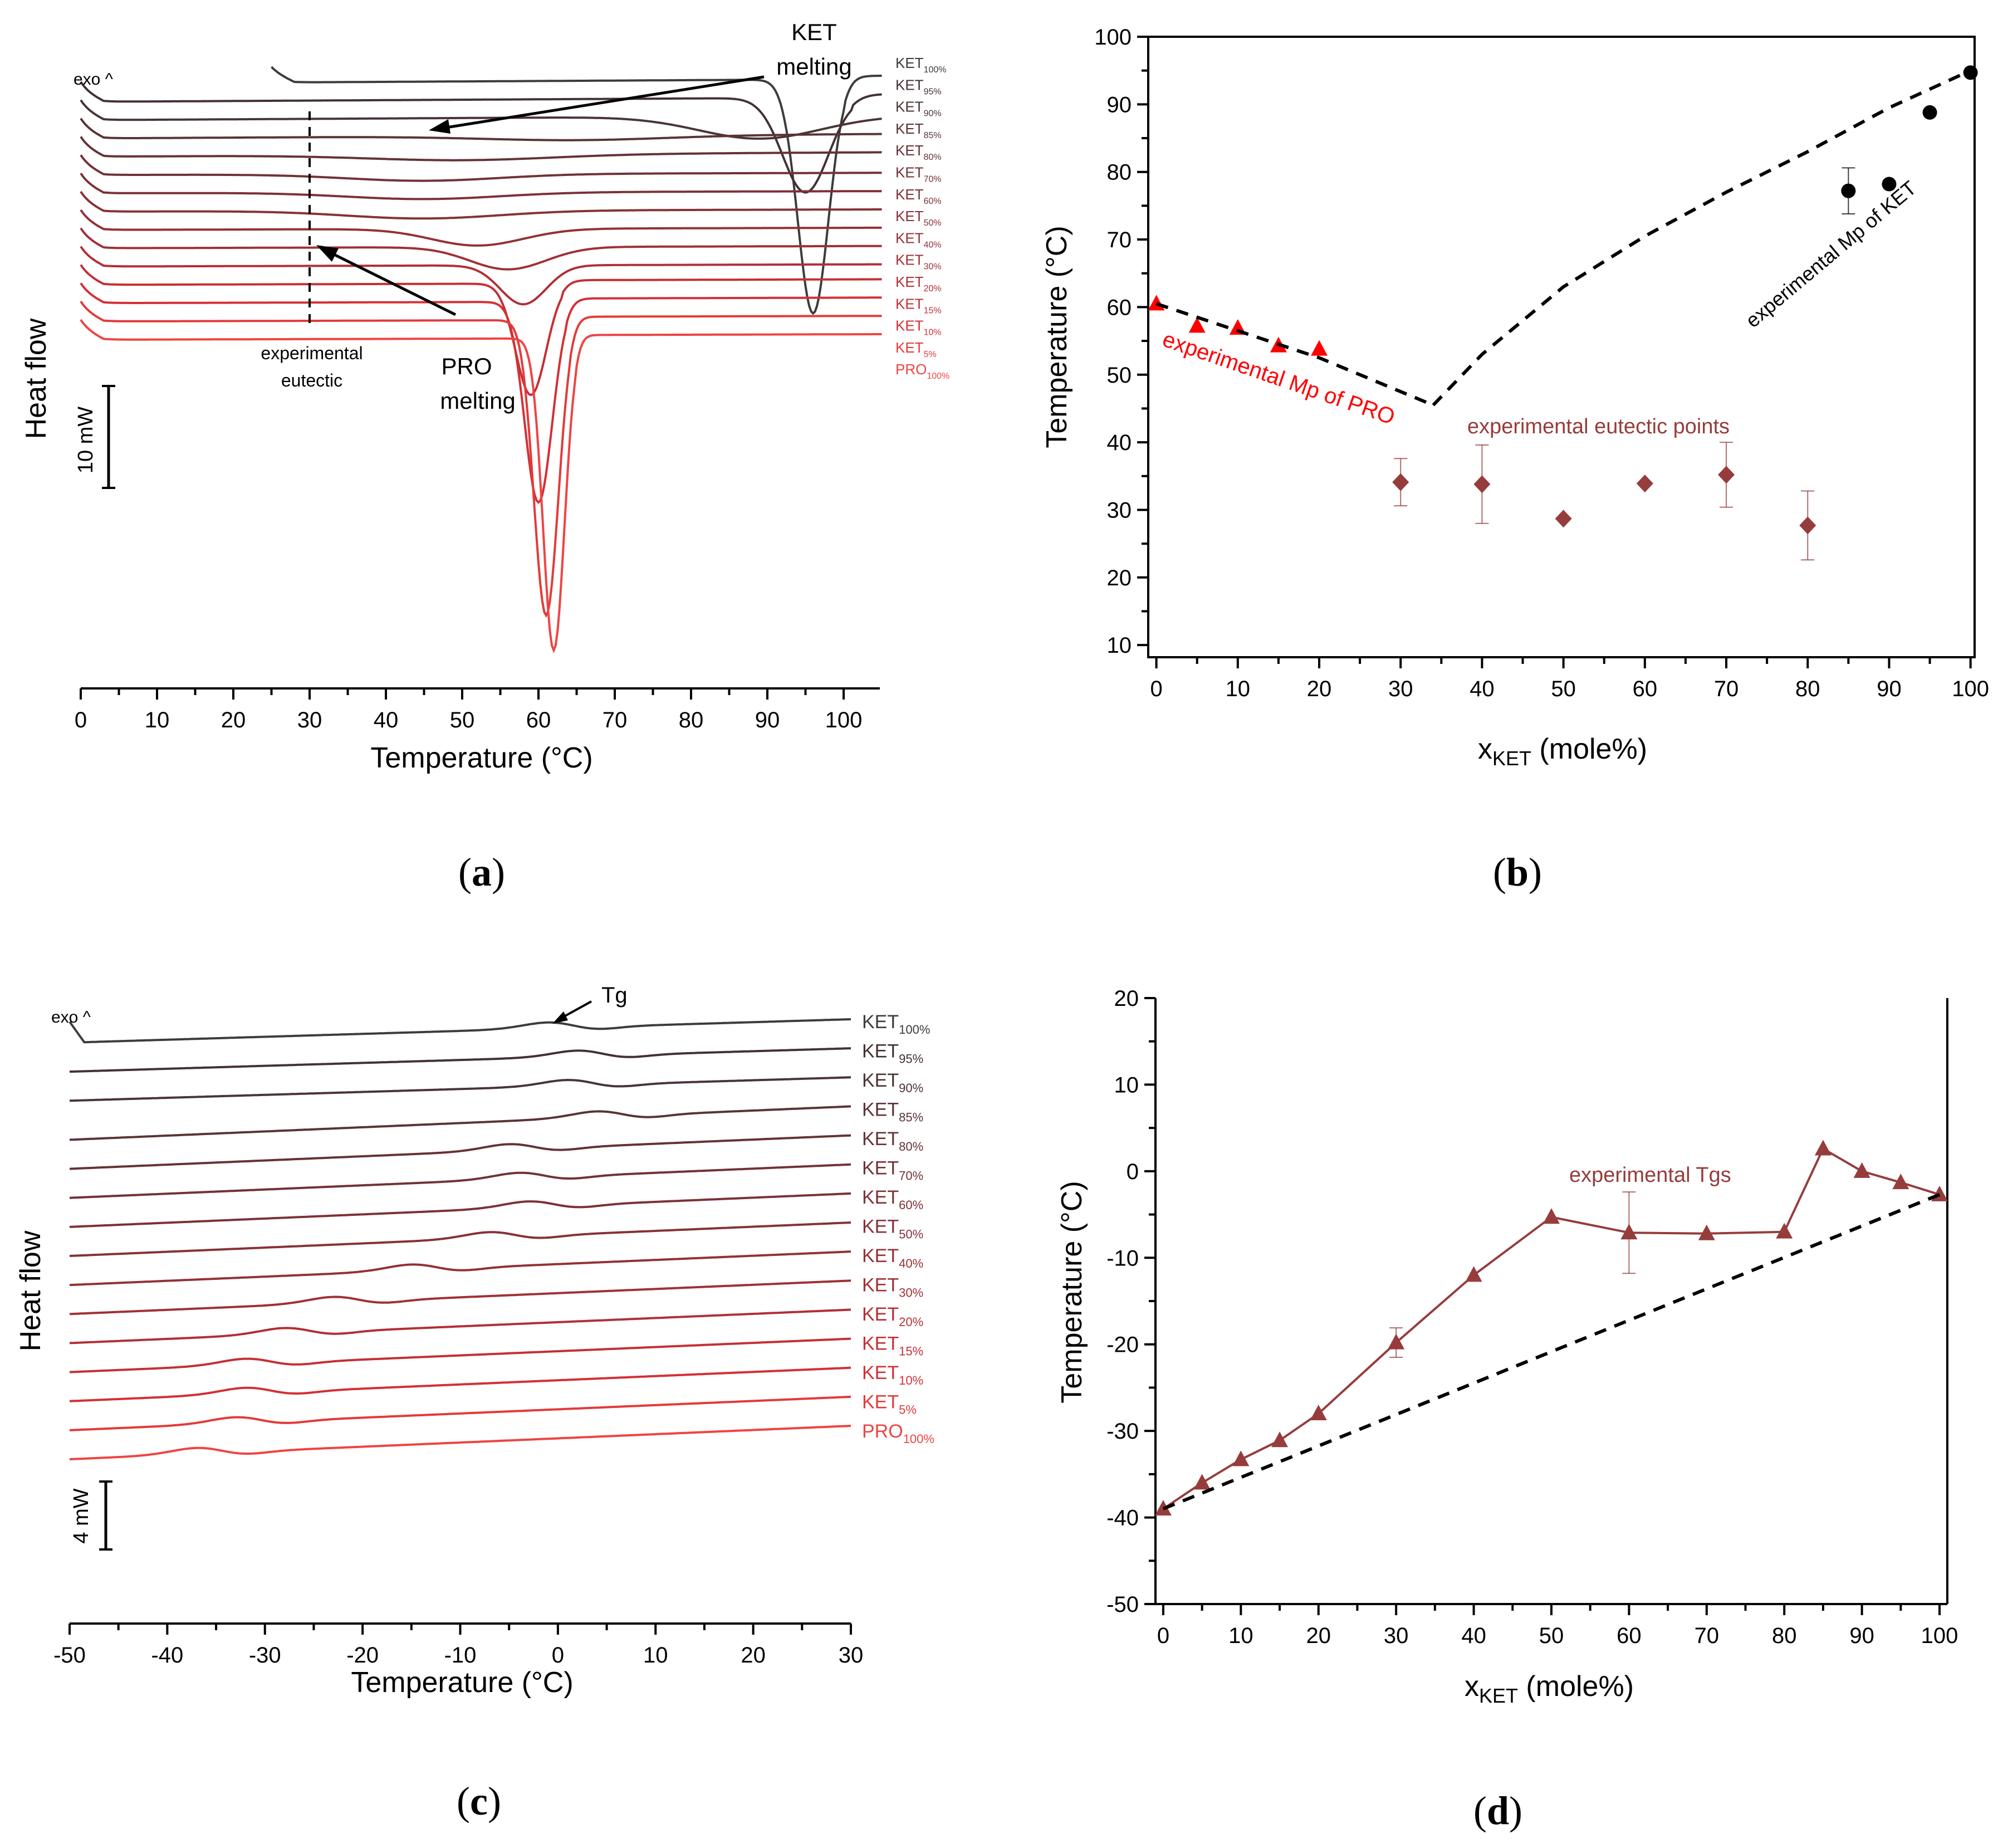 The width and height of the screenshot is (2003, 1848). Describe the element at coordinates (81, 1515) in the screenshot. I see `panel-c-scale-bar-label: 4 mW` at that location.